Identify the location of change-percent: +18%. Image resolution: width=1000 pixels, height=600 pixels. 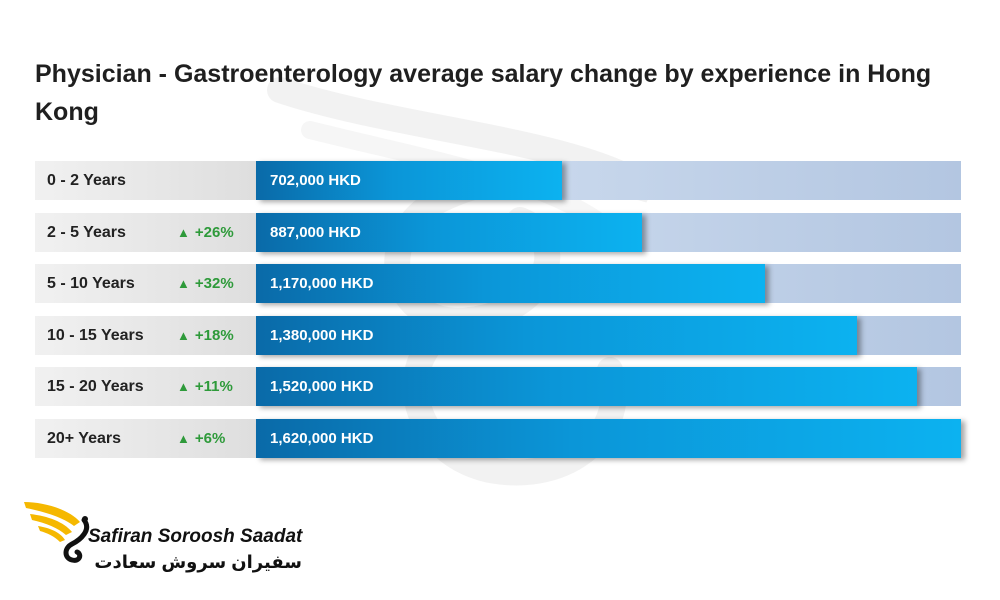
(214, 335).